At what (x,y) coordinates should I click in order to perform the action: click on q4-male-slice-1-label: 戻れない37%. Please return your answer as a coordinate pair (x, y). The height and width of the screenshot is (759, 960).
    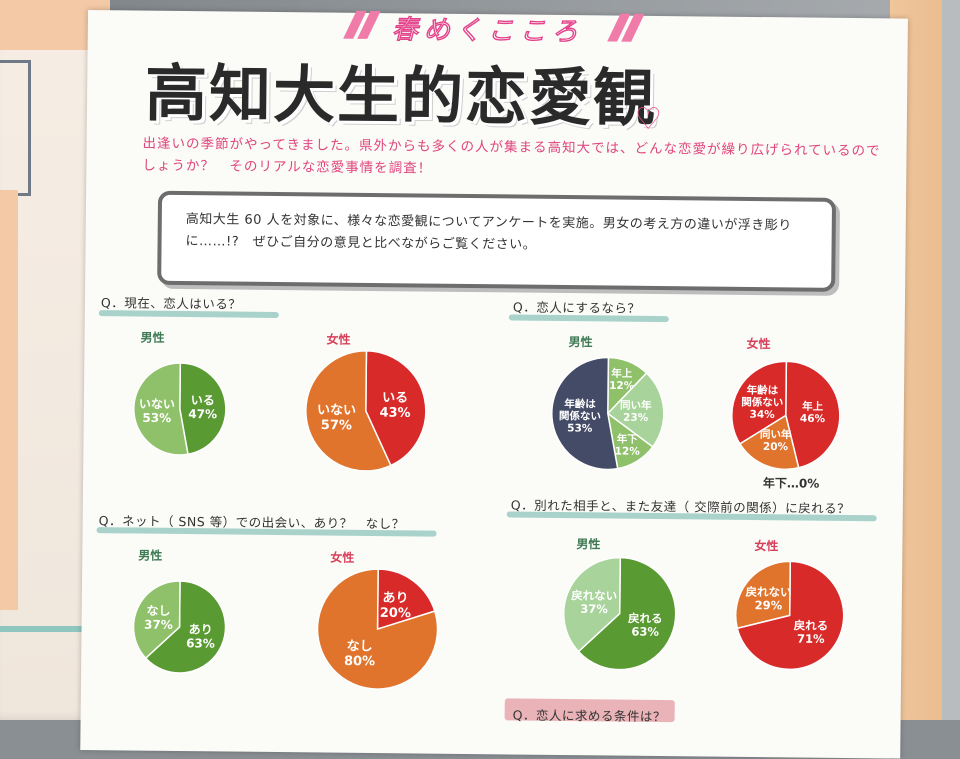
    Looking at the image, I should click on (593, 602).